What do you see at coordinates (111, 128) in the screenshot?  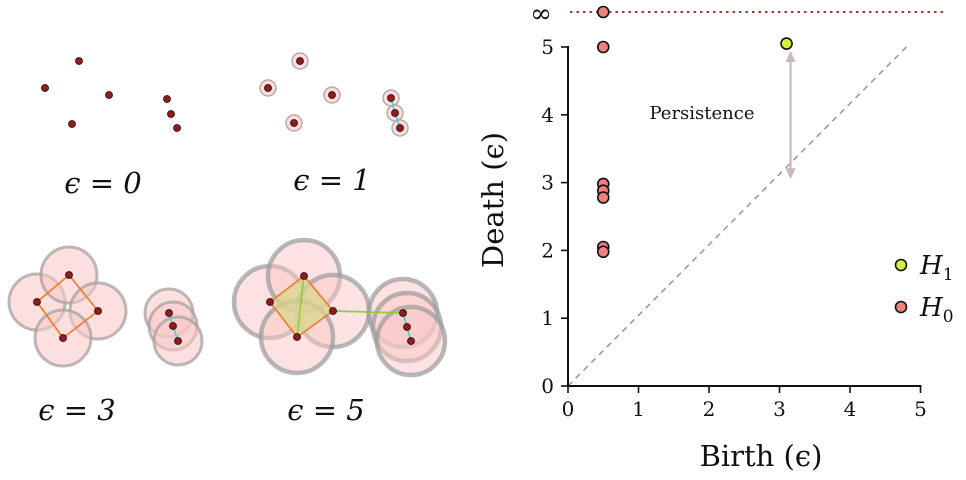 I see `filtration-panel-eps0: ϵ = 0` at bounding box center [111, 128].